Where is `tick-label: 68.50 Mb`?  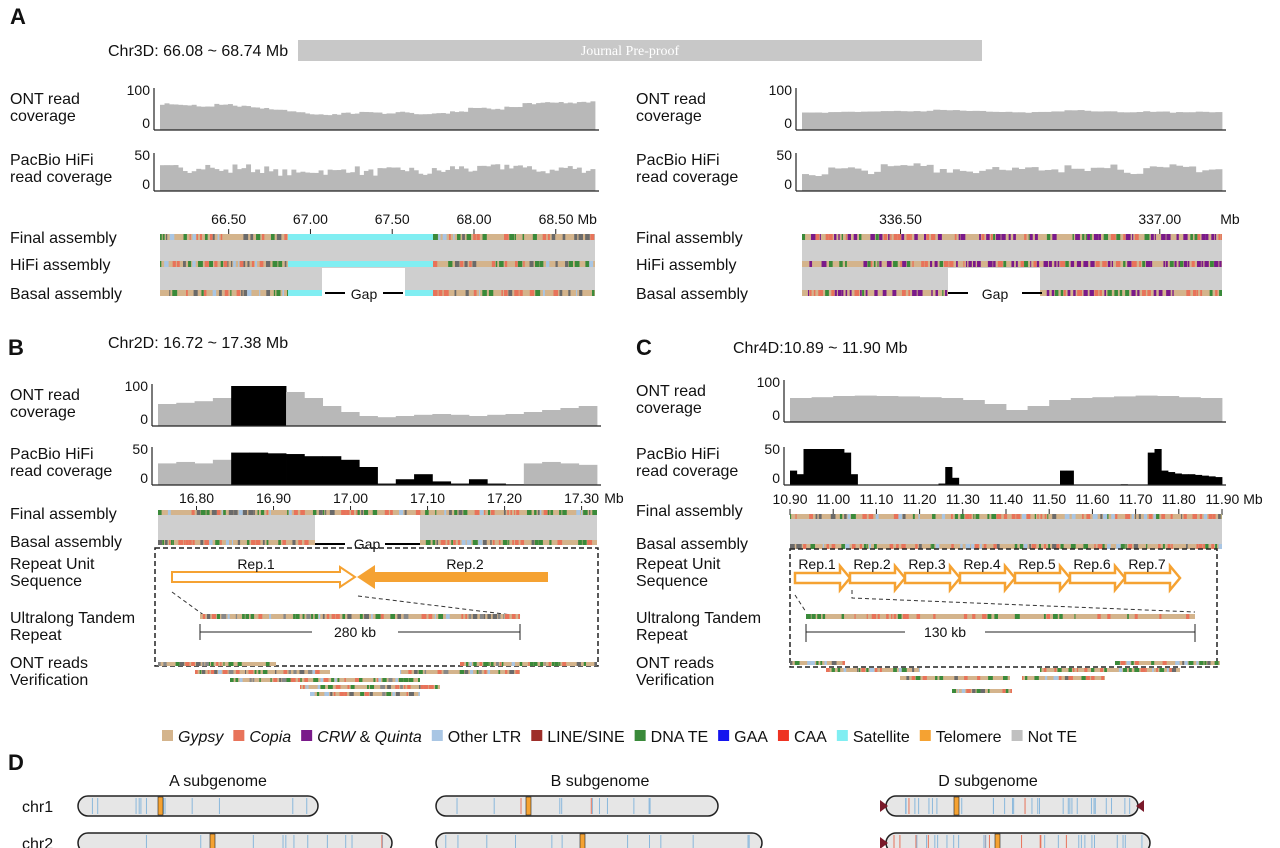
tick-label: 68.50 Mb is located at coordinates (568, 219).